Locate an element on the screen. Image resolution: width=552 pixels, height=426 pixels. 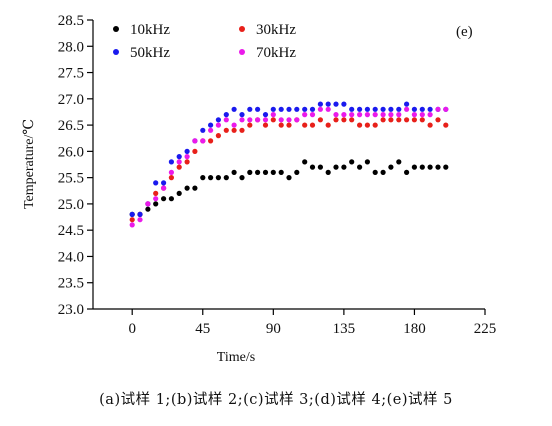
y-tick-label: 26.0 is located at coordinates (71, 152).